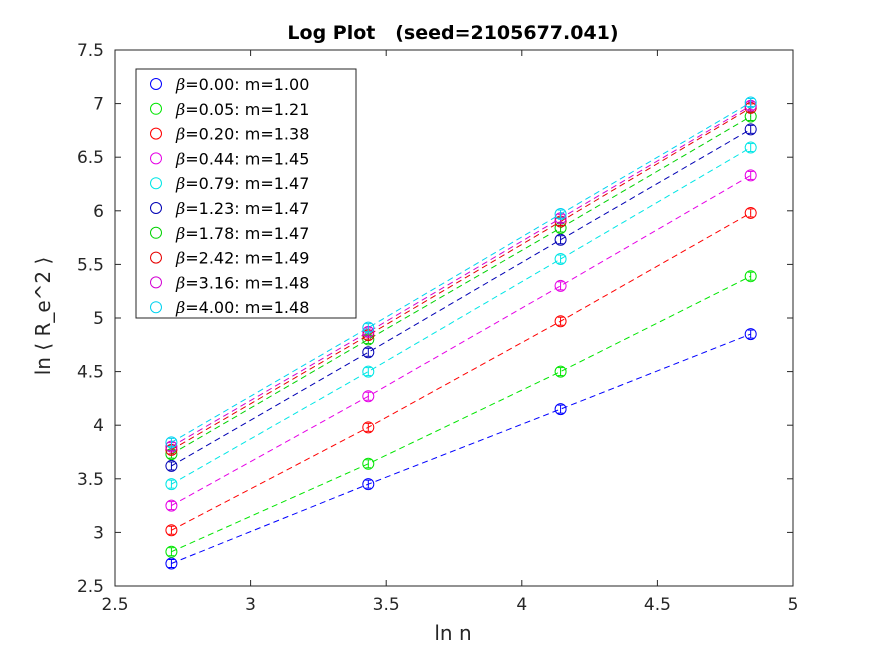  Describe the element at coordinates (250, 605) in the screenshot. I see `x-tick-label: 3` at that location.